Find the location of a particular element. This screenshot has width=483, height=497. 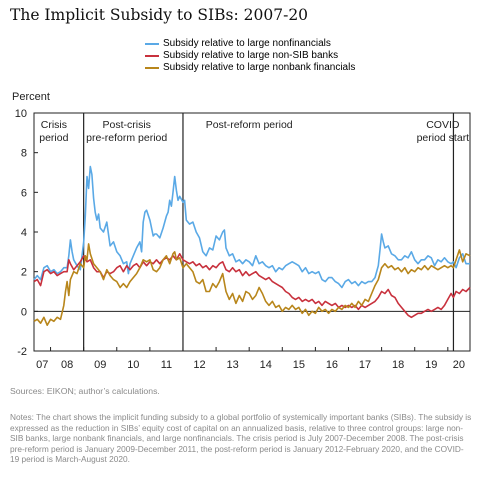

x-tick-label: 14 is located at coordinates (266, 365).